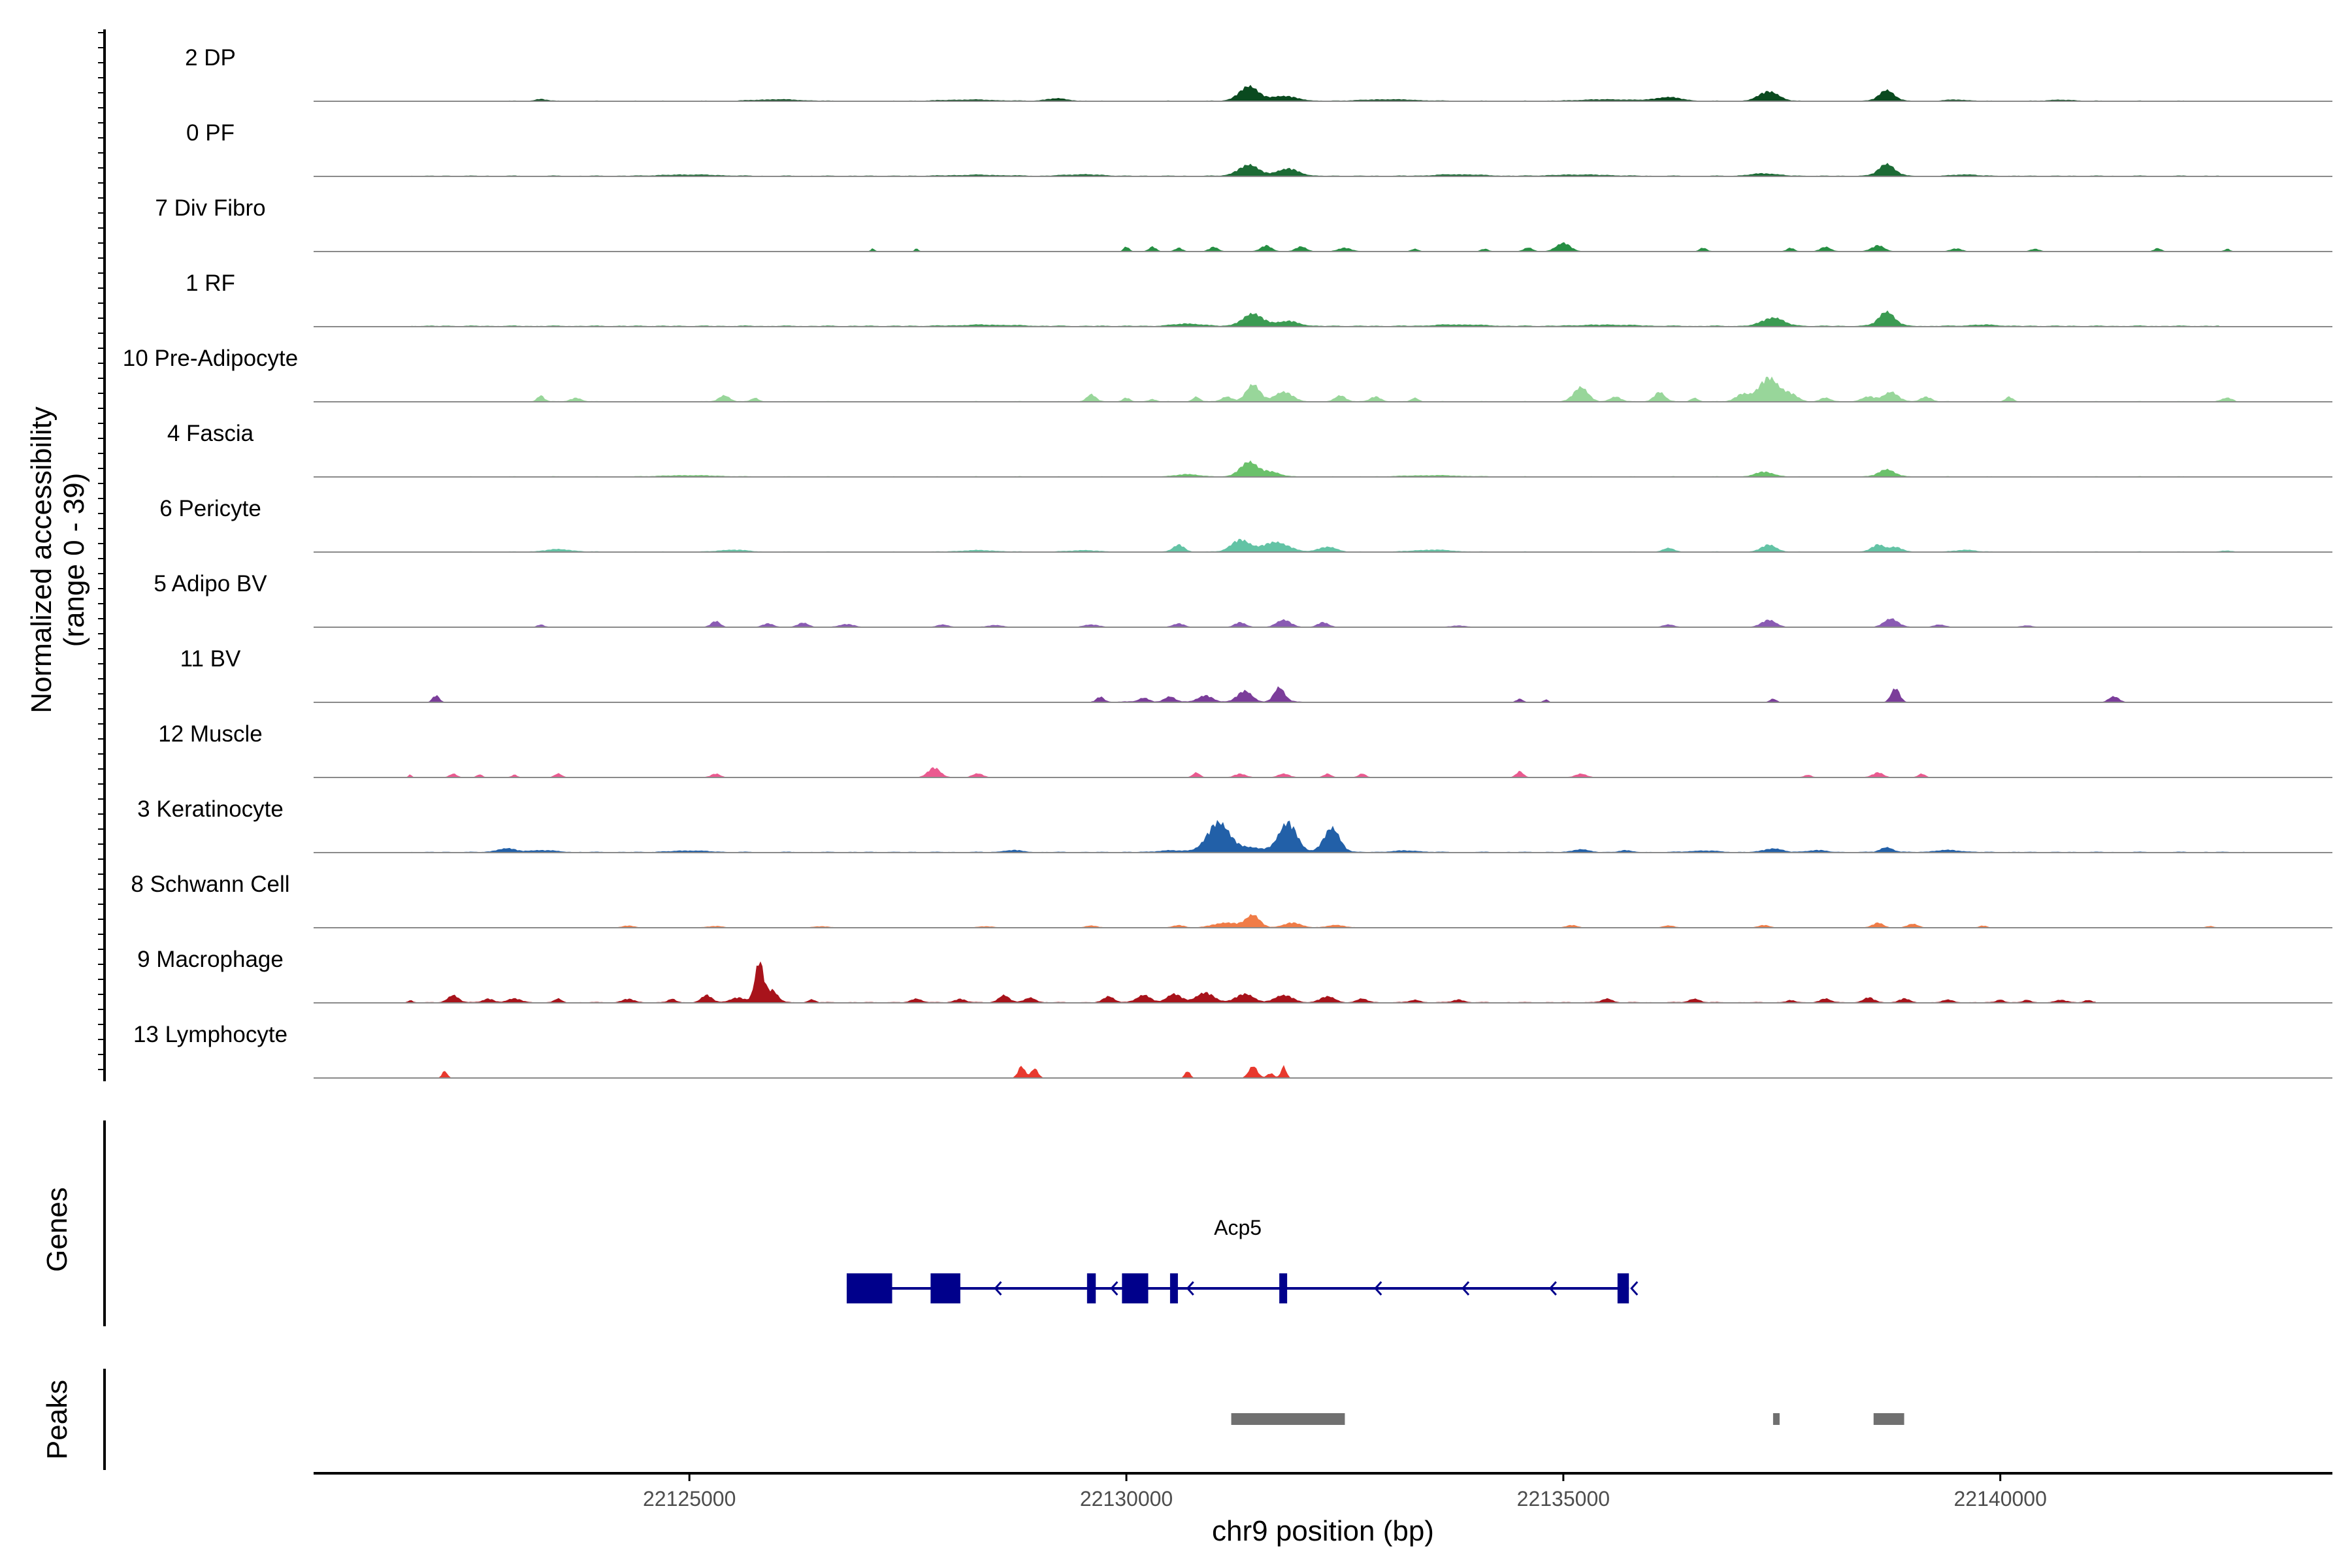 Image resolution: width=2352 pixels, height=1568 pixels. Describe the element at coordinates (210, 358) in the screenshot. I see `track-label: 10 Pre-Adipocyte` at that location.